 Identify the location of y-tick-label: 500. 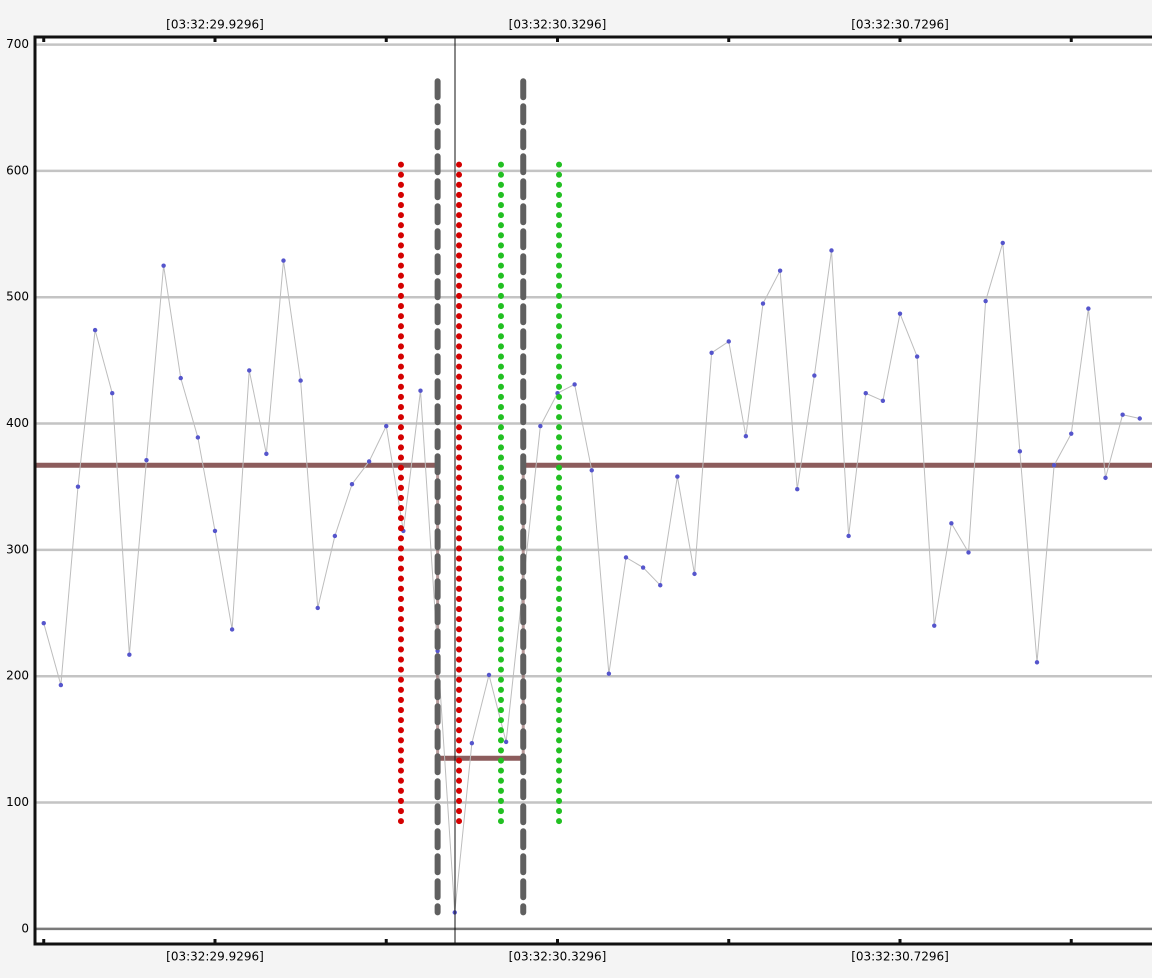
(17, 297).